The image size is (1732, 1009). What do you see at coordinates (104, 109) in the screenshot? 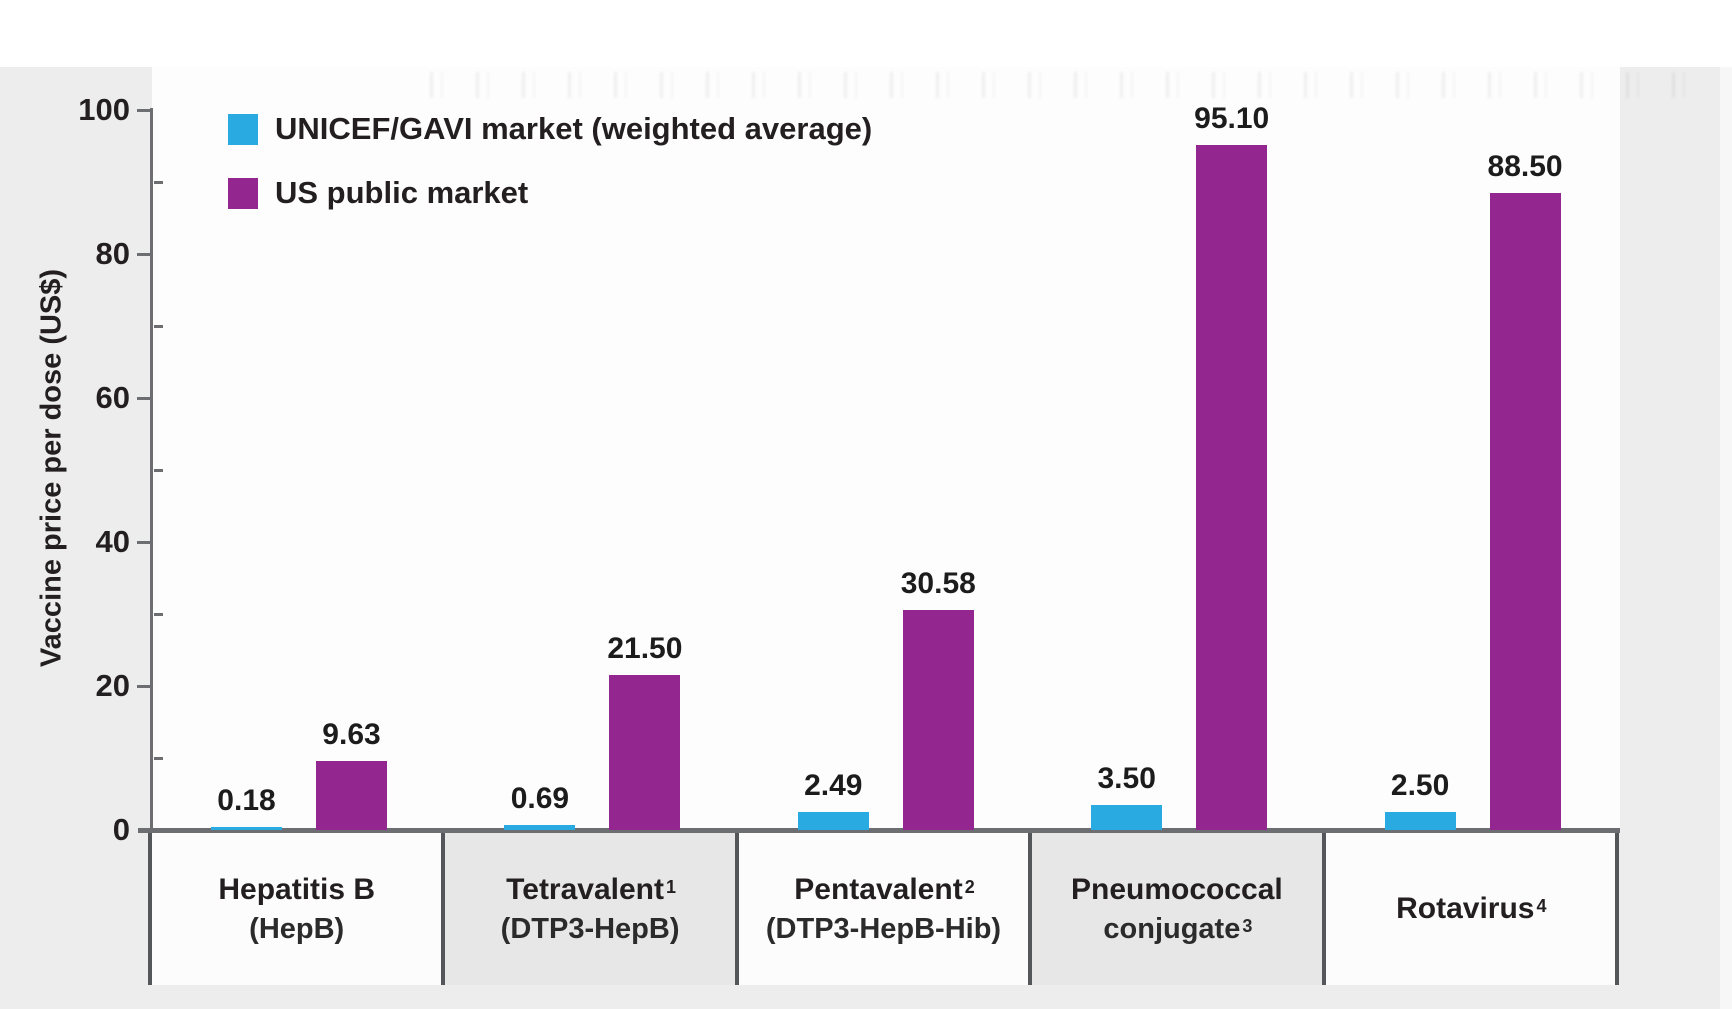
I see `y-tick-label-100: 100` at bounding box center [104, 109].